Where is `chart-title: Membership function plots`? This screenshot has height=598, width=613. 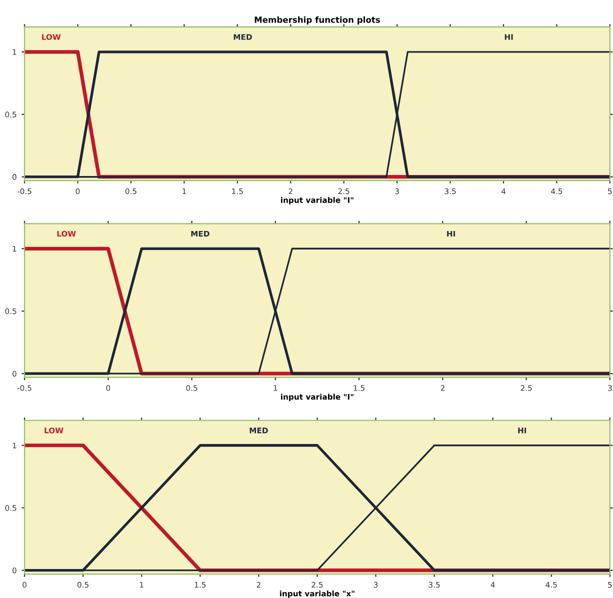 chart-title: Membership function plots is located at coordinates (317, 20).